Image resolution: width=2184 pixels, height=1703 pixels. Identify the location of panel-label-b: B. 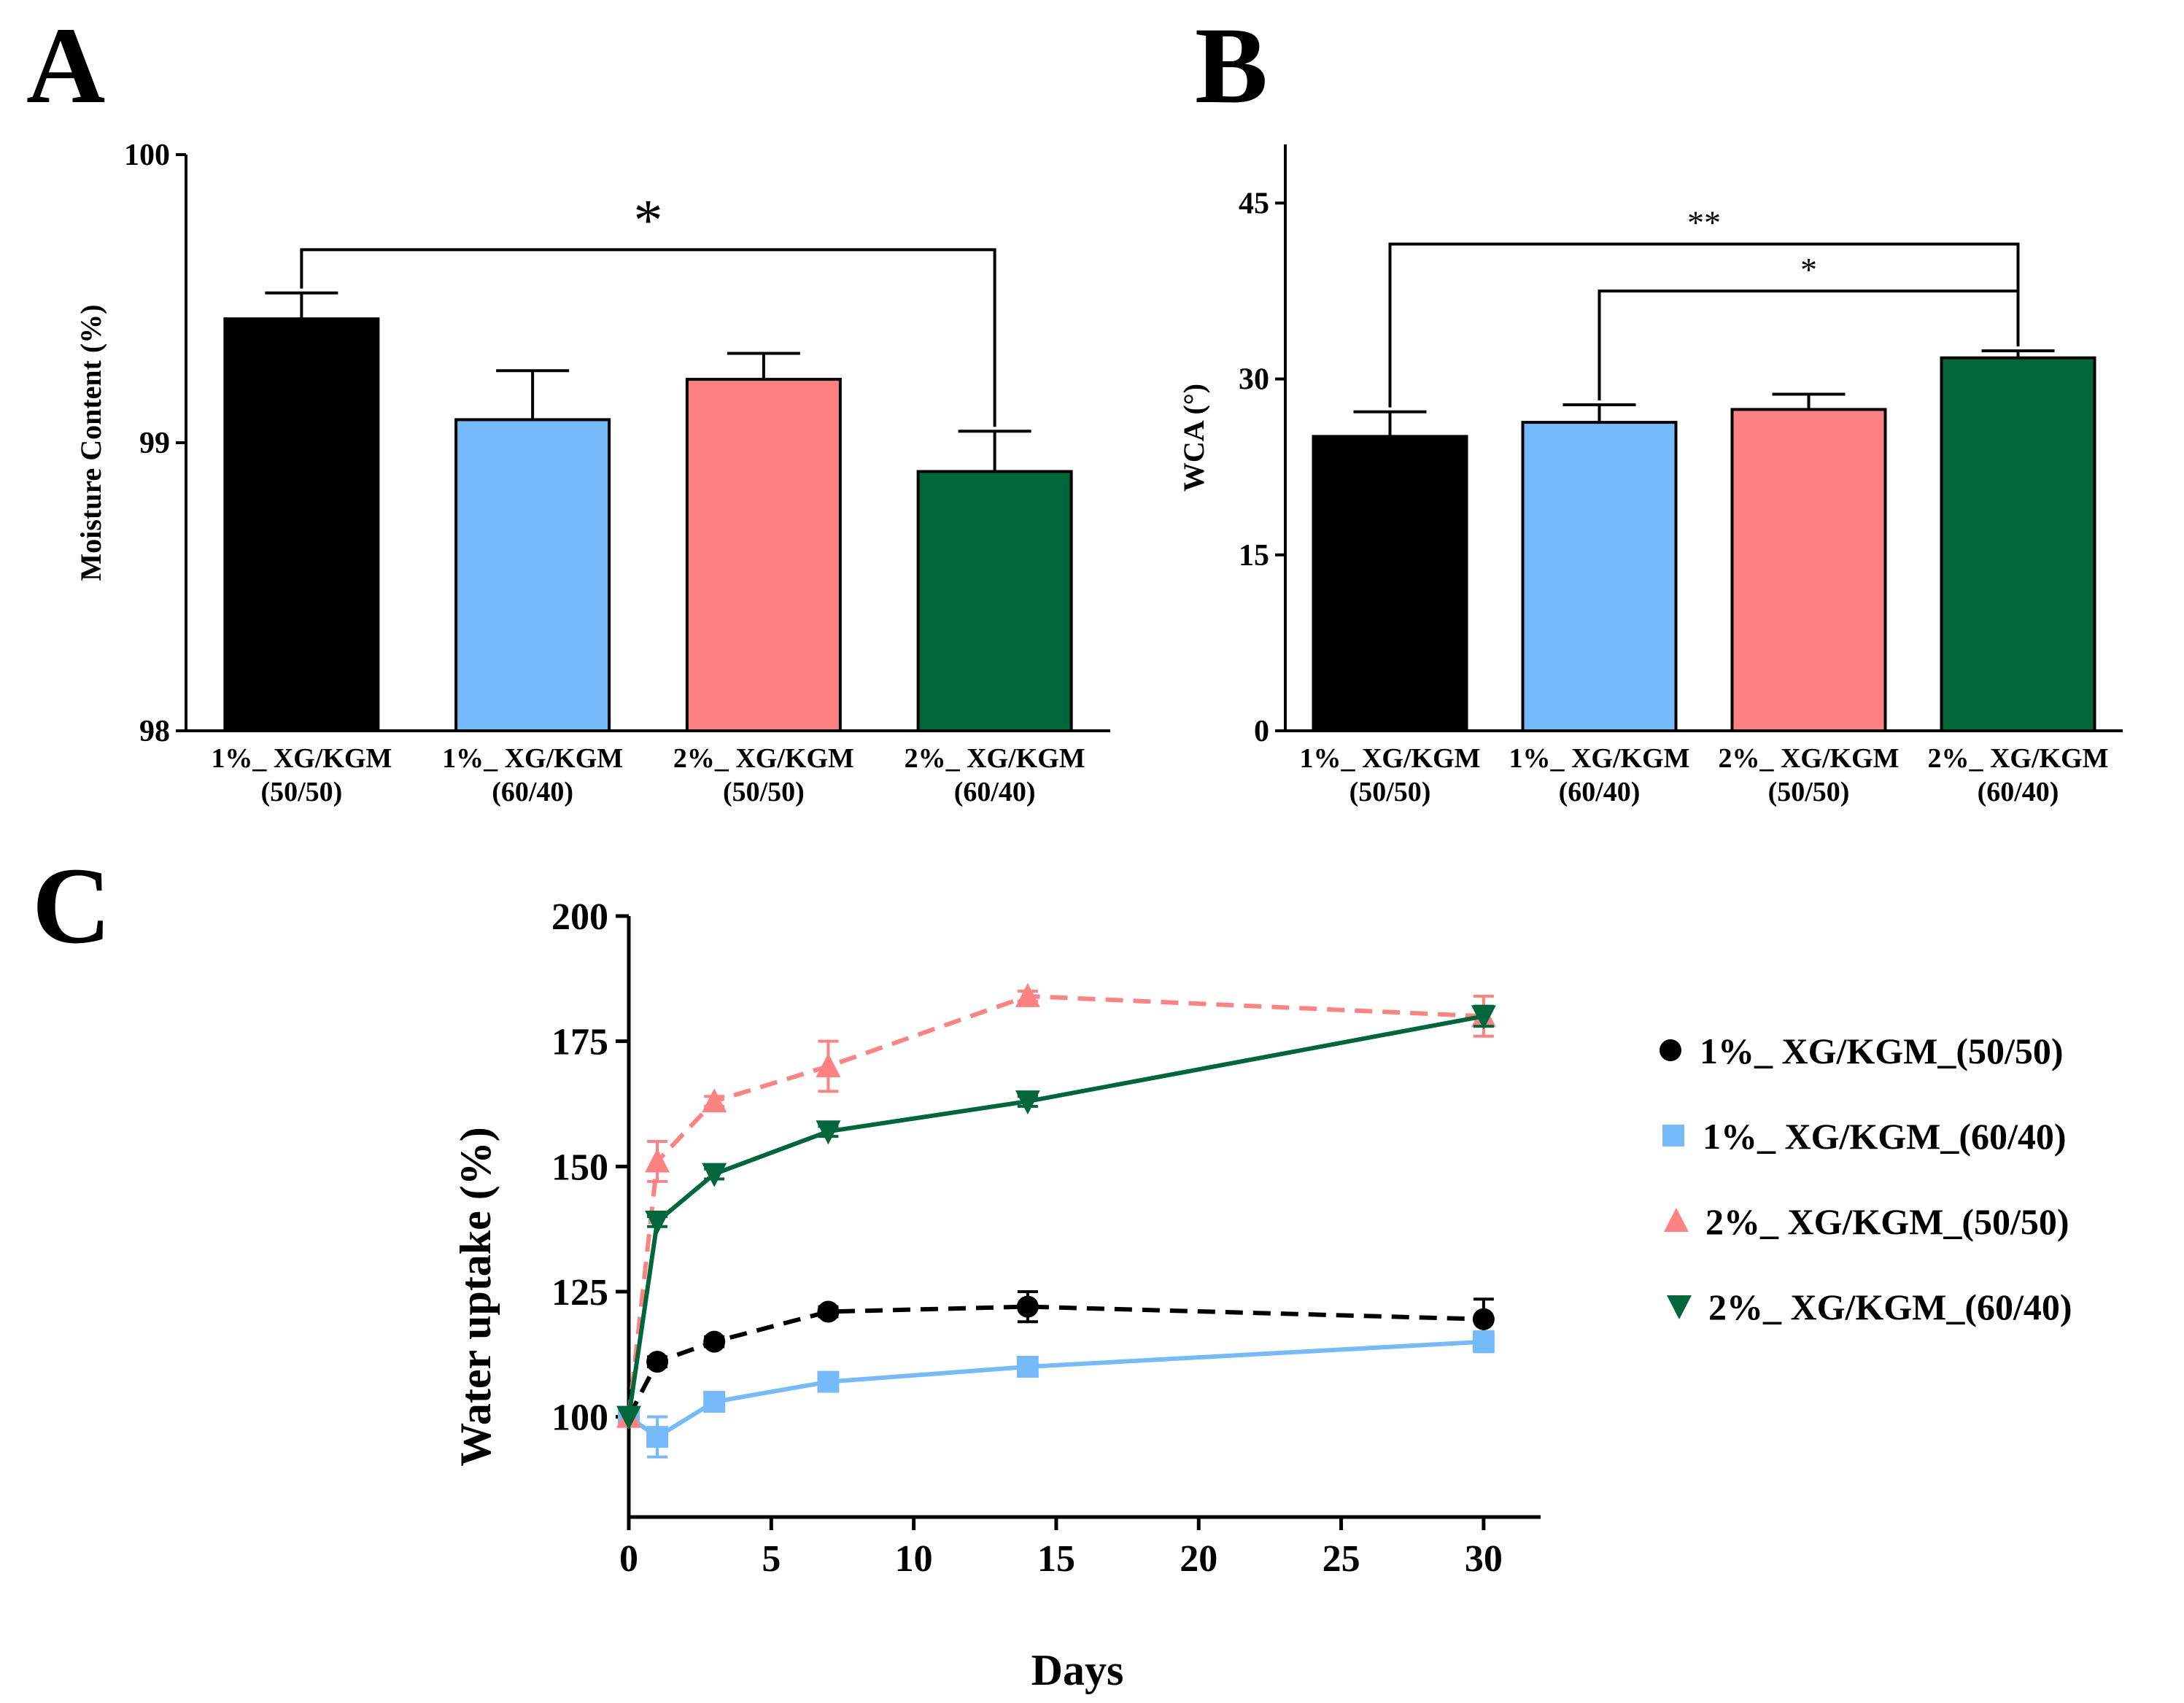
(1231, 65).